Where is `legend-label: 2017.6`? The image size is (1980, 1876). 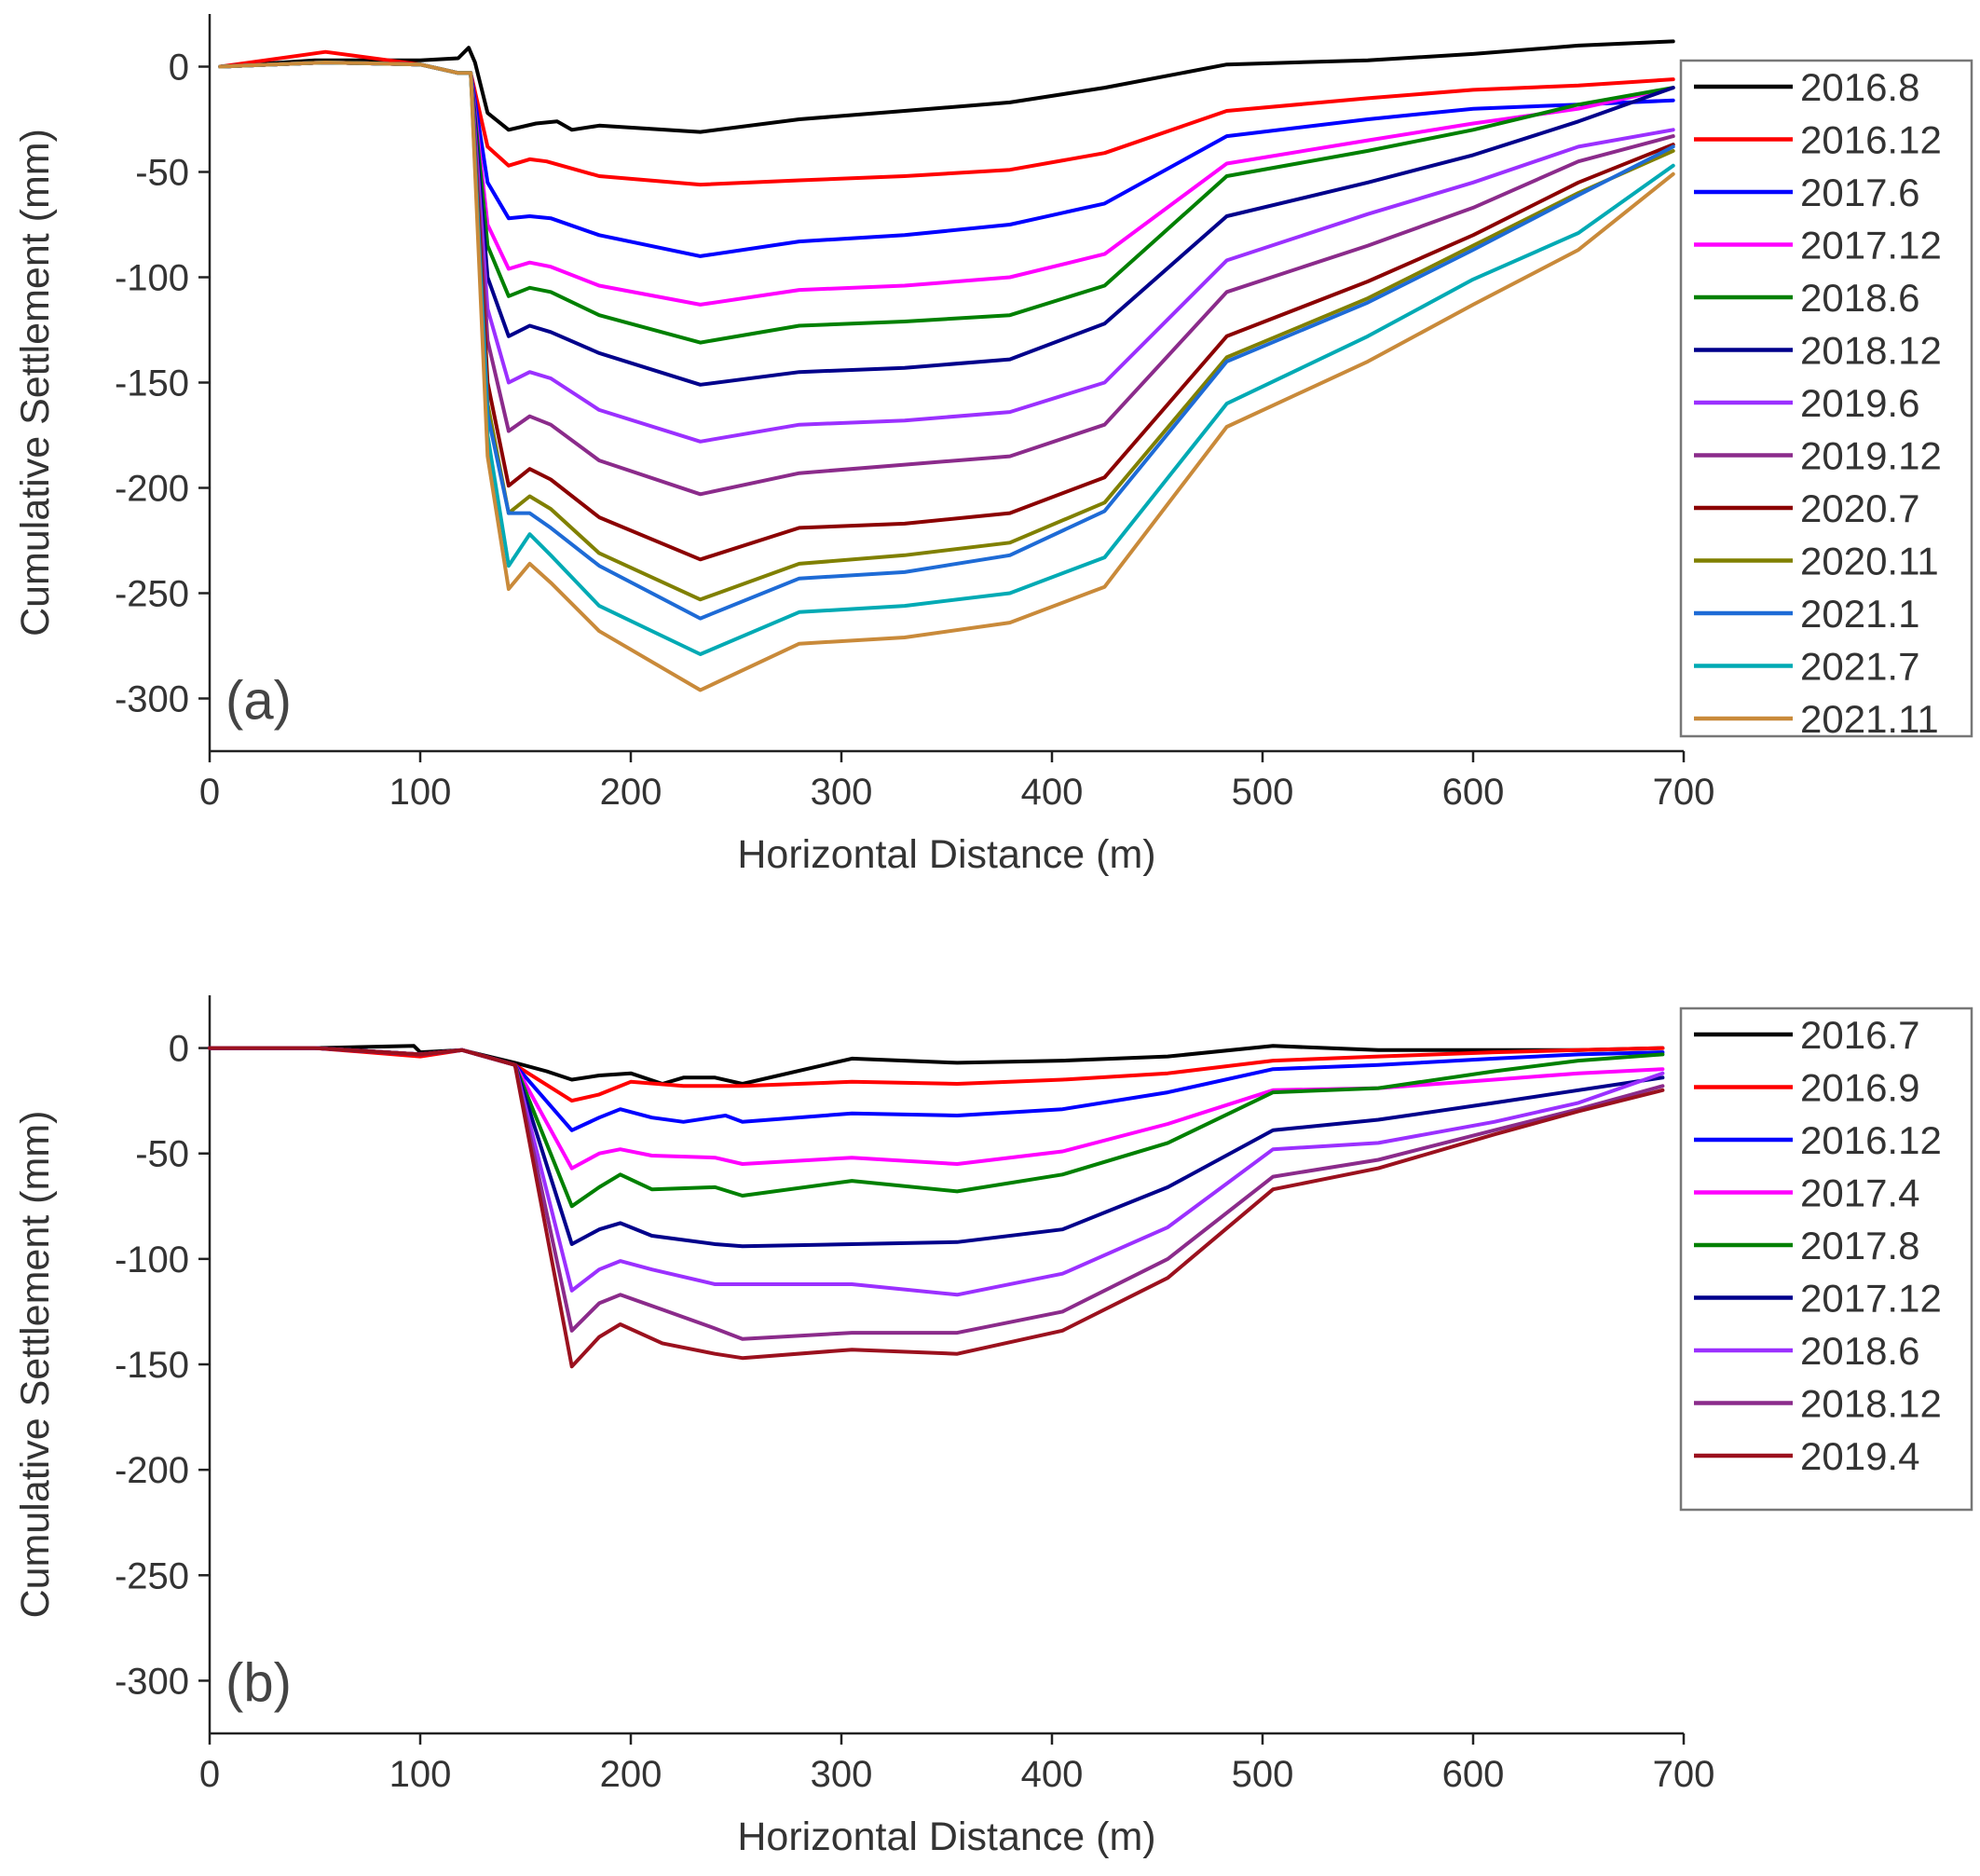 legend-label: 2017.6 is located at coordinates (1860, 193).